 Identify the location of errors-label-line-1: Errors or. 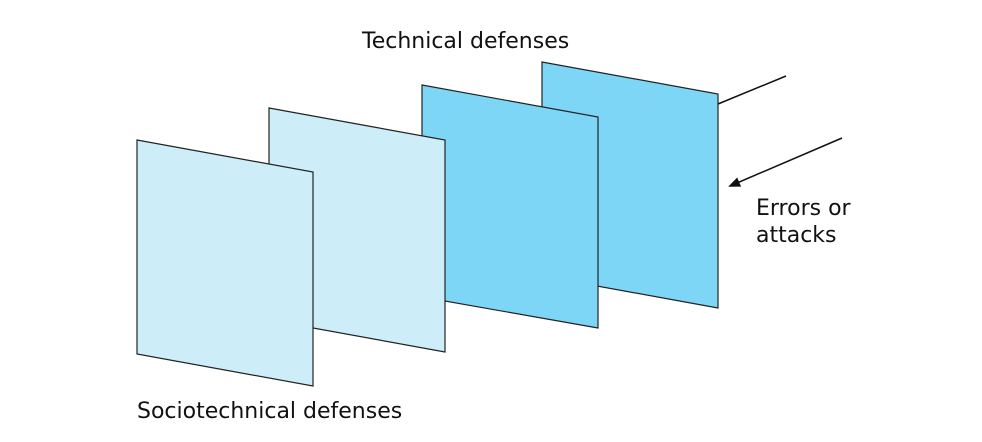
(803, 208).